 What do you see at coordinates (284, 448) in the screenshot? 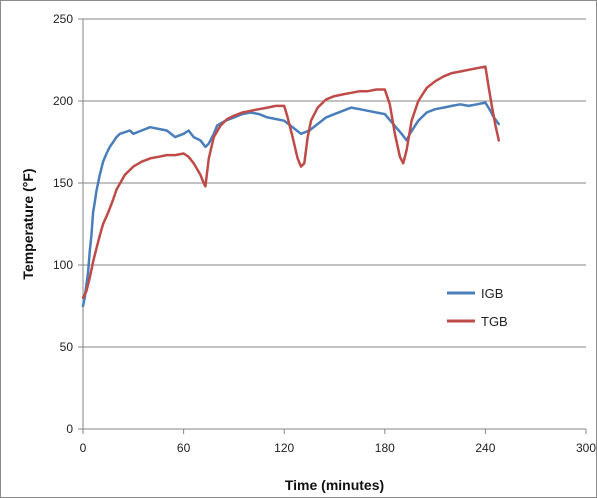
I see `x-tick-label-120: 120` at bounding box center [284, 448].